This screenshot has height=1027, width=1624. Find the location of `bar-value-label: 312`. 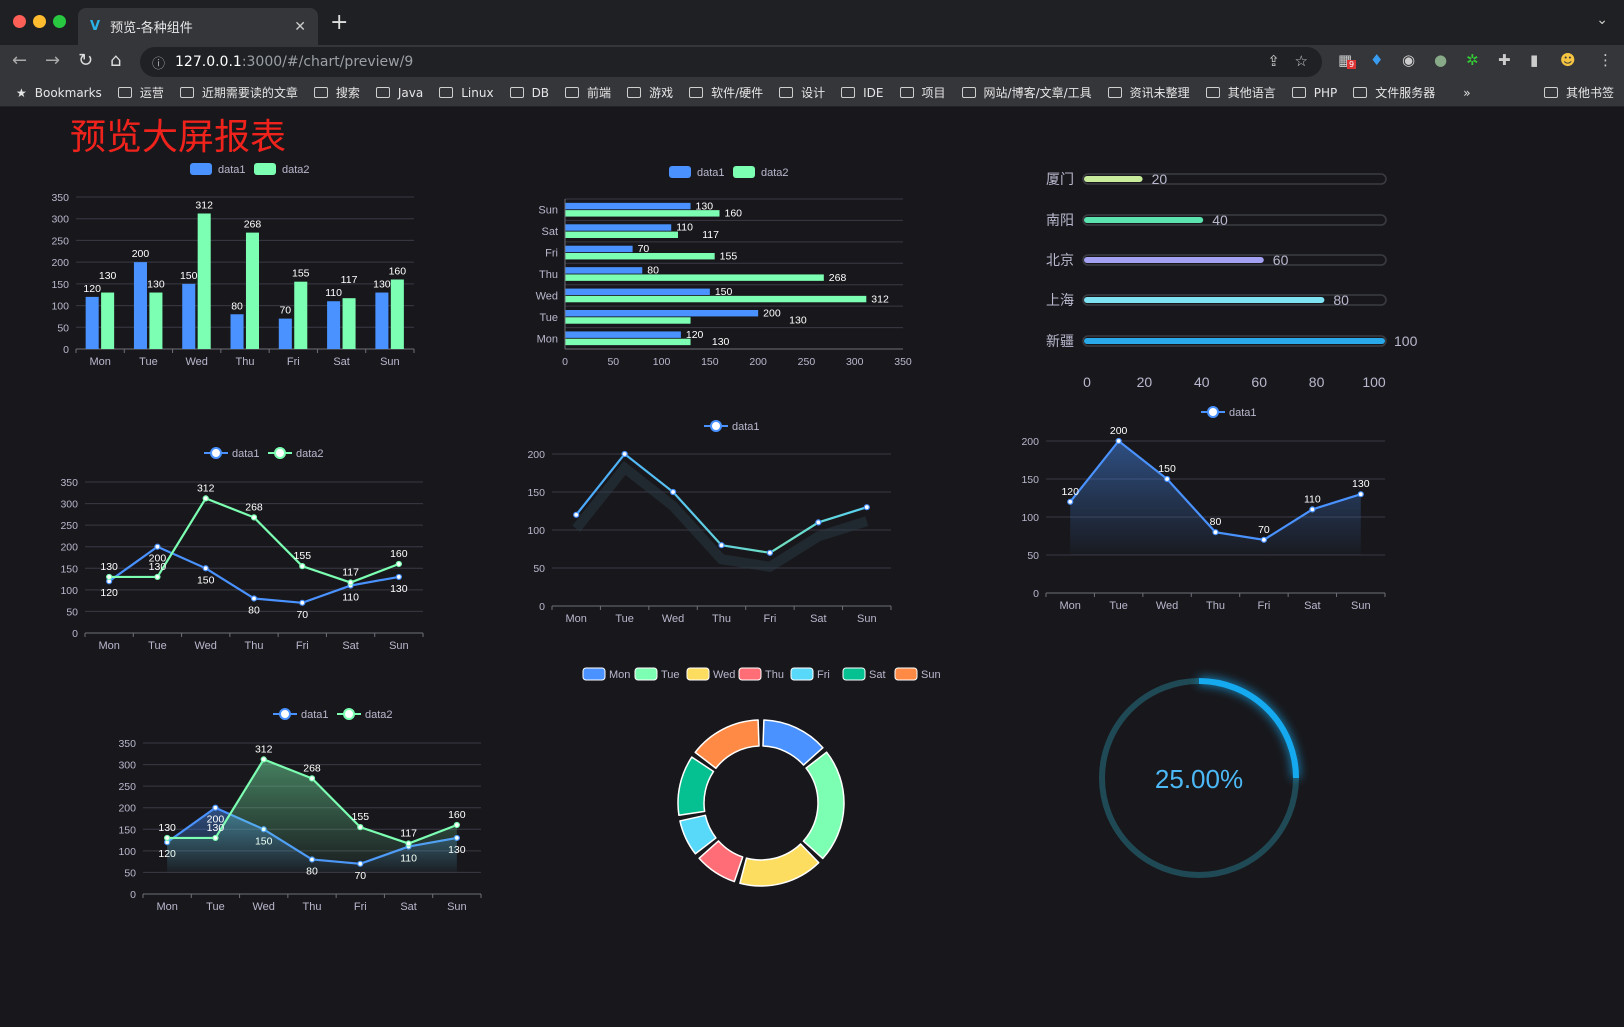

bar-value-label: 312 is located at coordinates (880, 299).